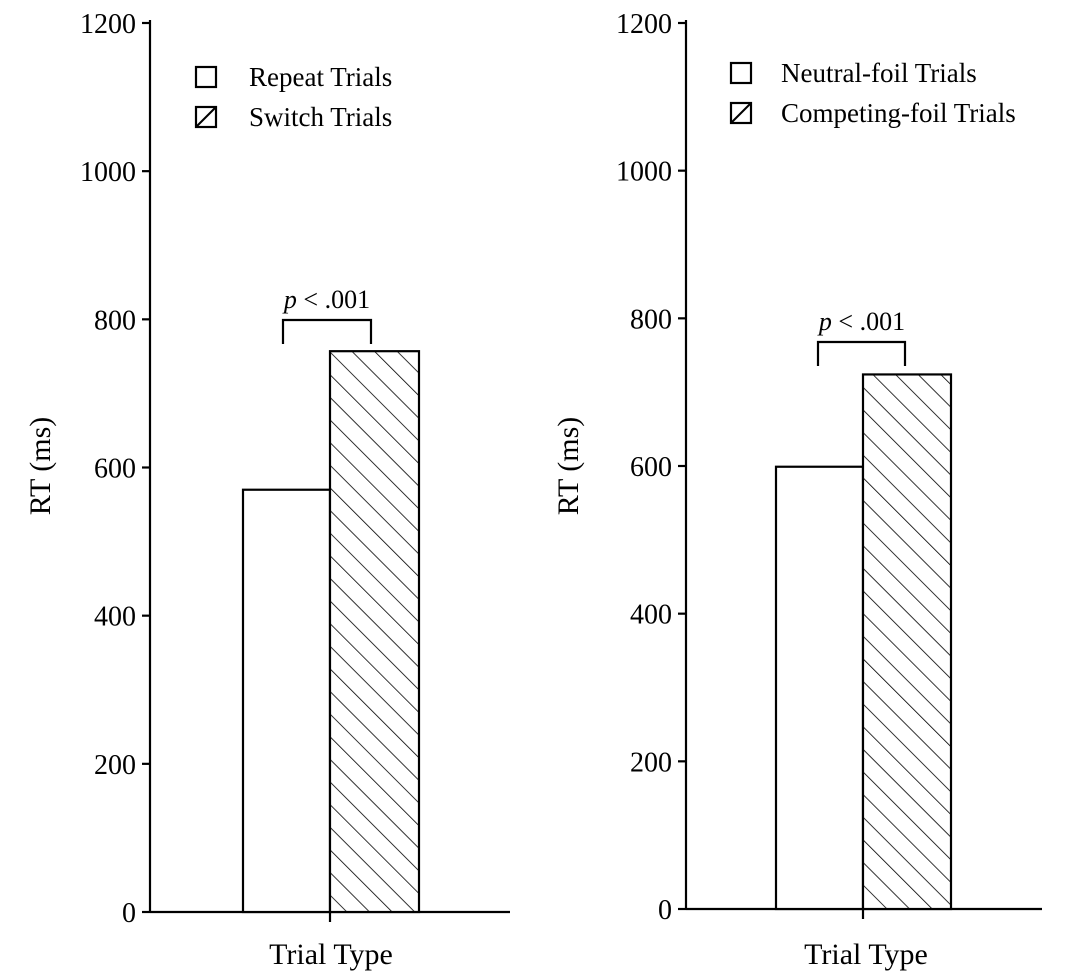 The image size is (1080, 979). Describe the element at coordinates (644, 172) in the screenshot. I see `right-y-tick-label-1000: 1000` at that location.